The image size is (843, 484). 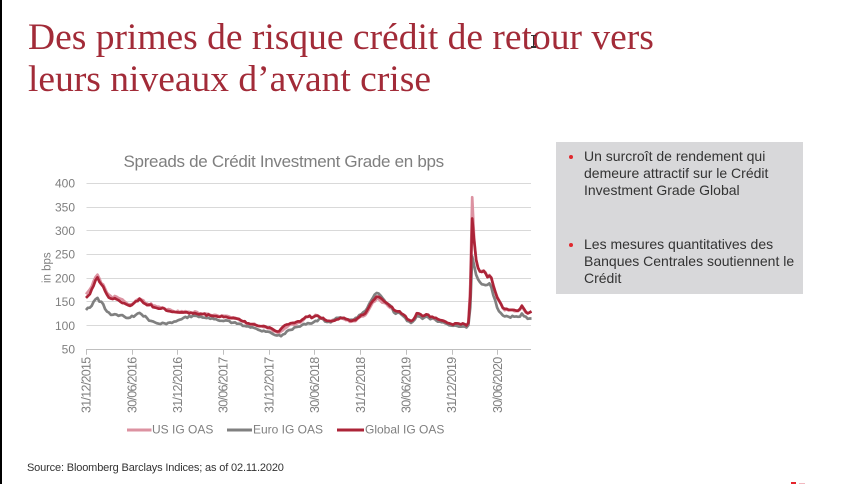 I want to click on svg-text: 31/12/2019, so click(x=452, y=385).